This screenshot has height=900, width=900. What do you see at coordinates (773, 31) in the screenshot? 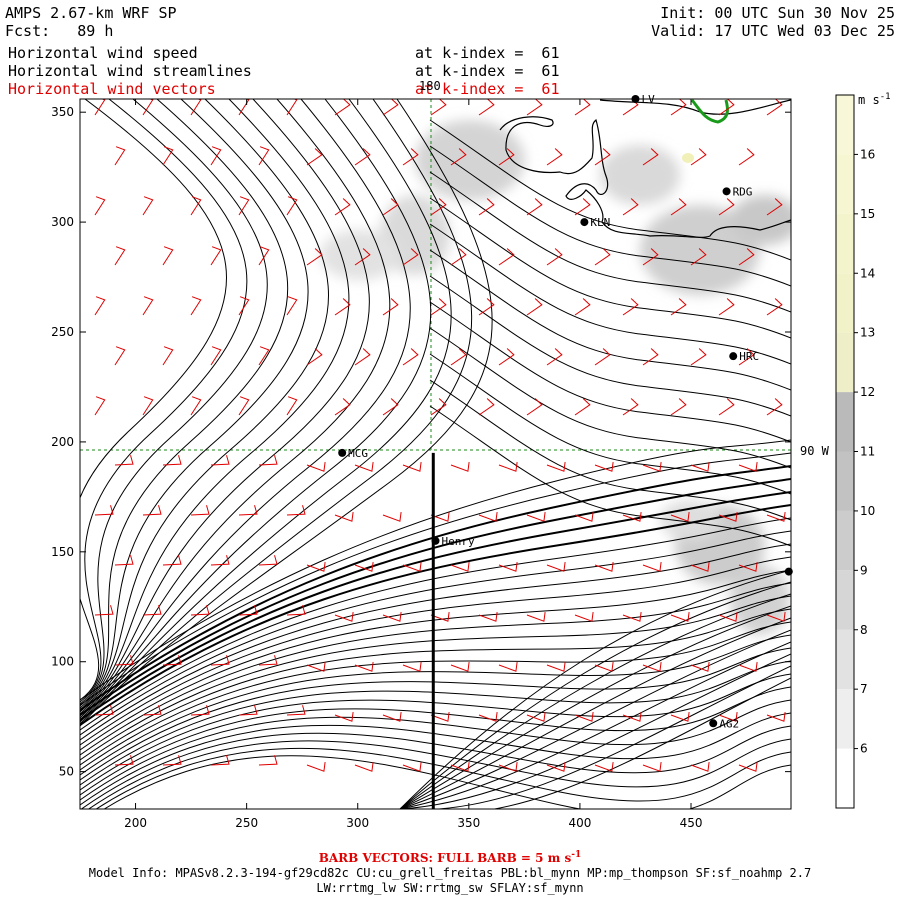
I see `valid-time: Valid: 17 UTC Wed 03 Dec 25` at bounding box center [773, 31].